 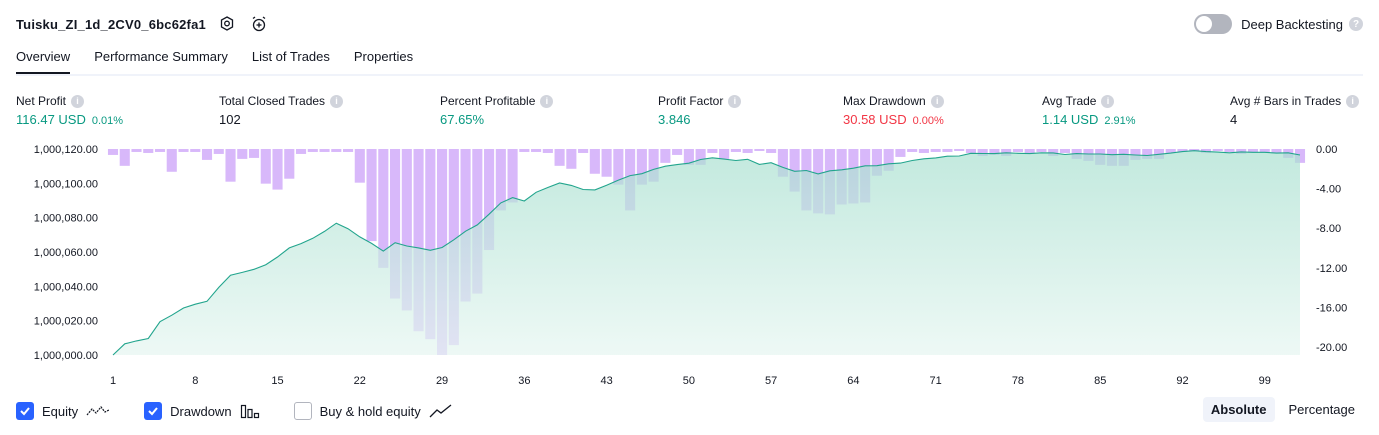 I want to click on right-axis-tick: -8.00, so click(x=1328, y=229).